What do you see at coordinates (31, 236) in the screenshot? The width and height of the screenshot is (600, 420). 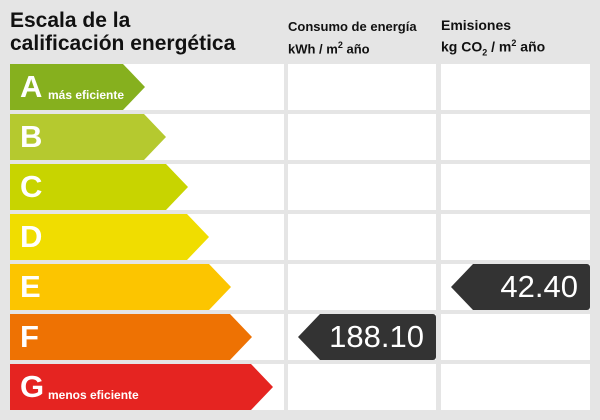 I see `rating-letter: D` at bounding box center [31, 236].